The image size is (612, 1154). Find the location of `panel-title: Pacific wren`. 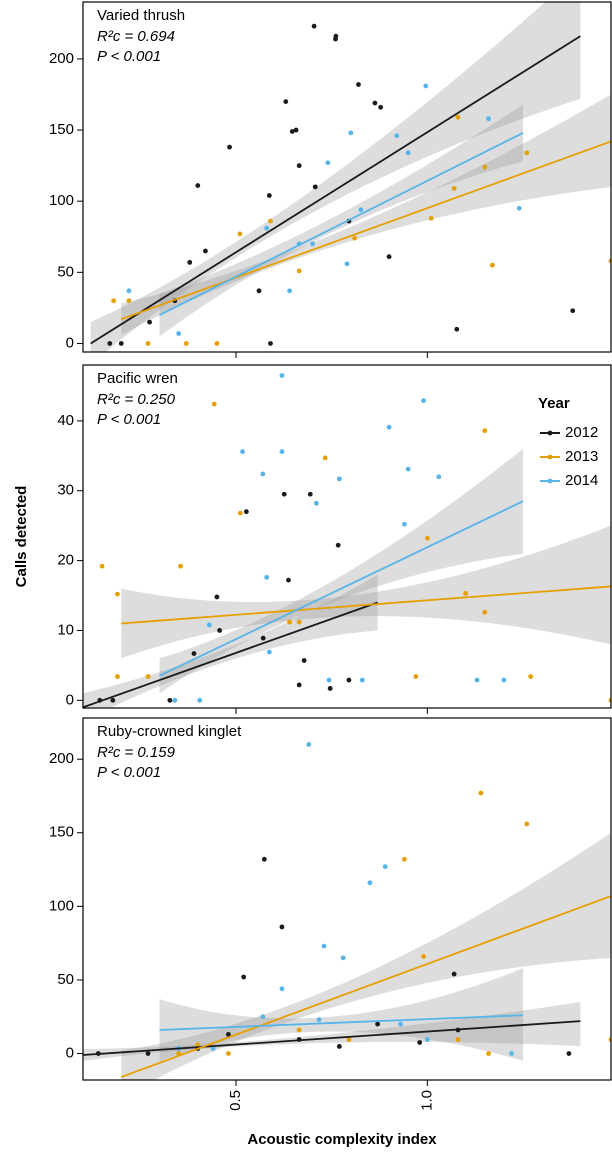

panel-title: Pacific wren is located at coordinates (137, 378).